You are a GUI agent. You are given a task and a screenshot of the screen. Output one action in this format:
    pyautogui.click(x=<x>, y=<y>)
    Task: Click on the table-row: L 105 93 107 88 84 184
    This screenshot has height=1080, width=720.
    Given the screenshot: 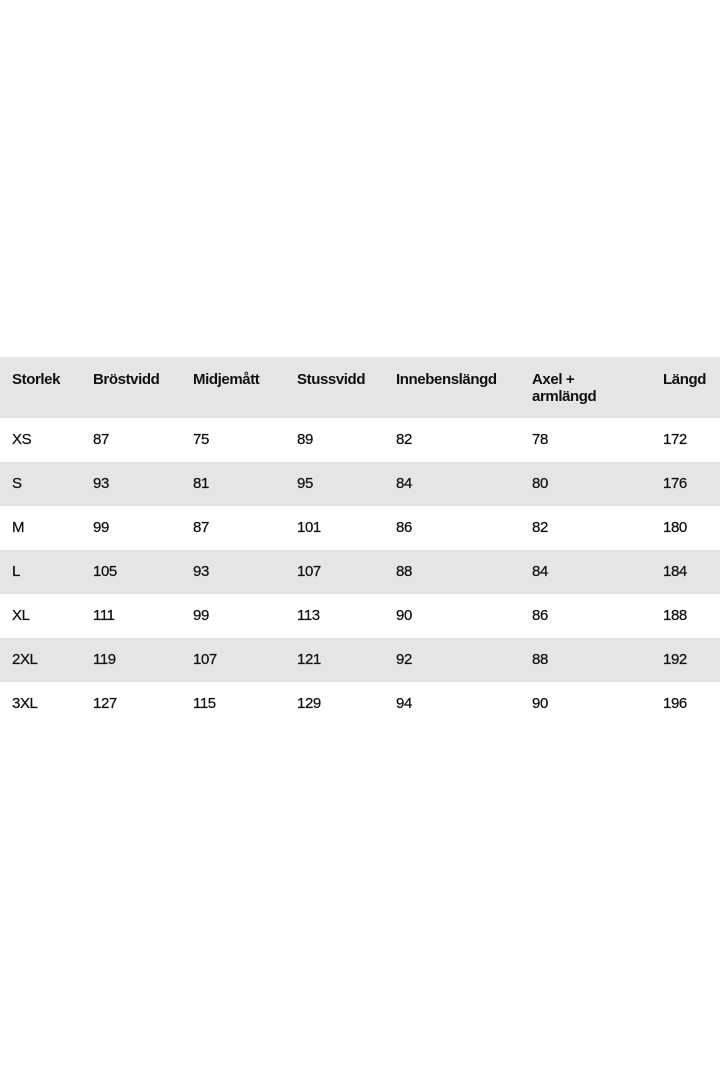 What is the action you would take?
    pyautogui.click(x=360, y=572)
    